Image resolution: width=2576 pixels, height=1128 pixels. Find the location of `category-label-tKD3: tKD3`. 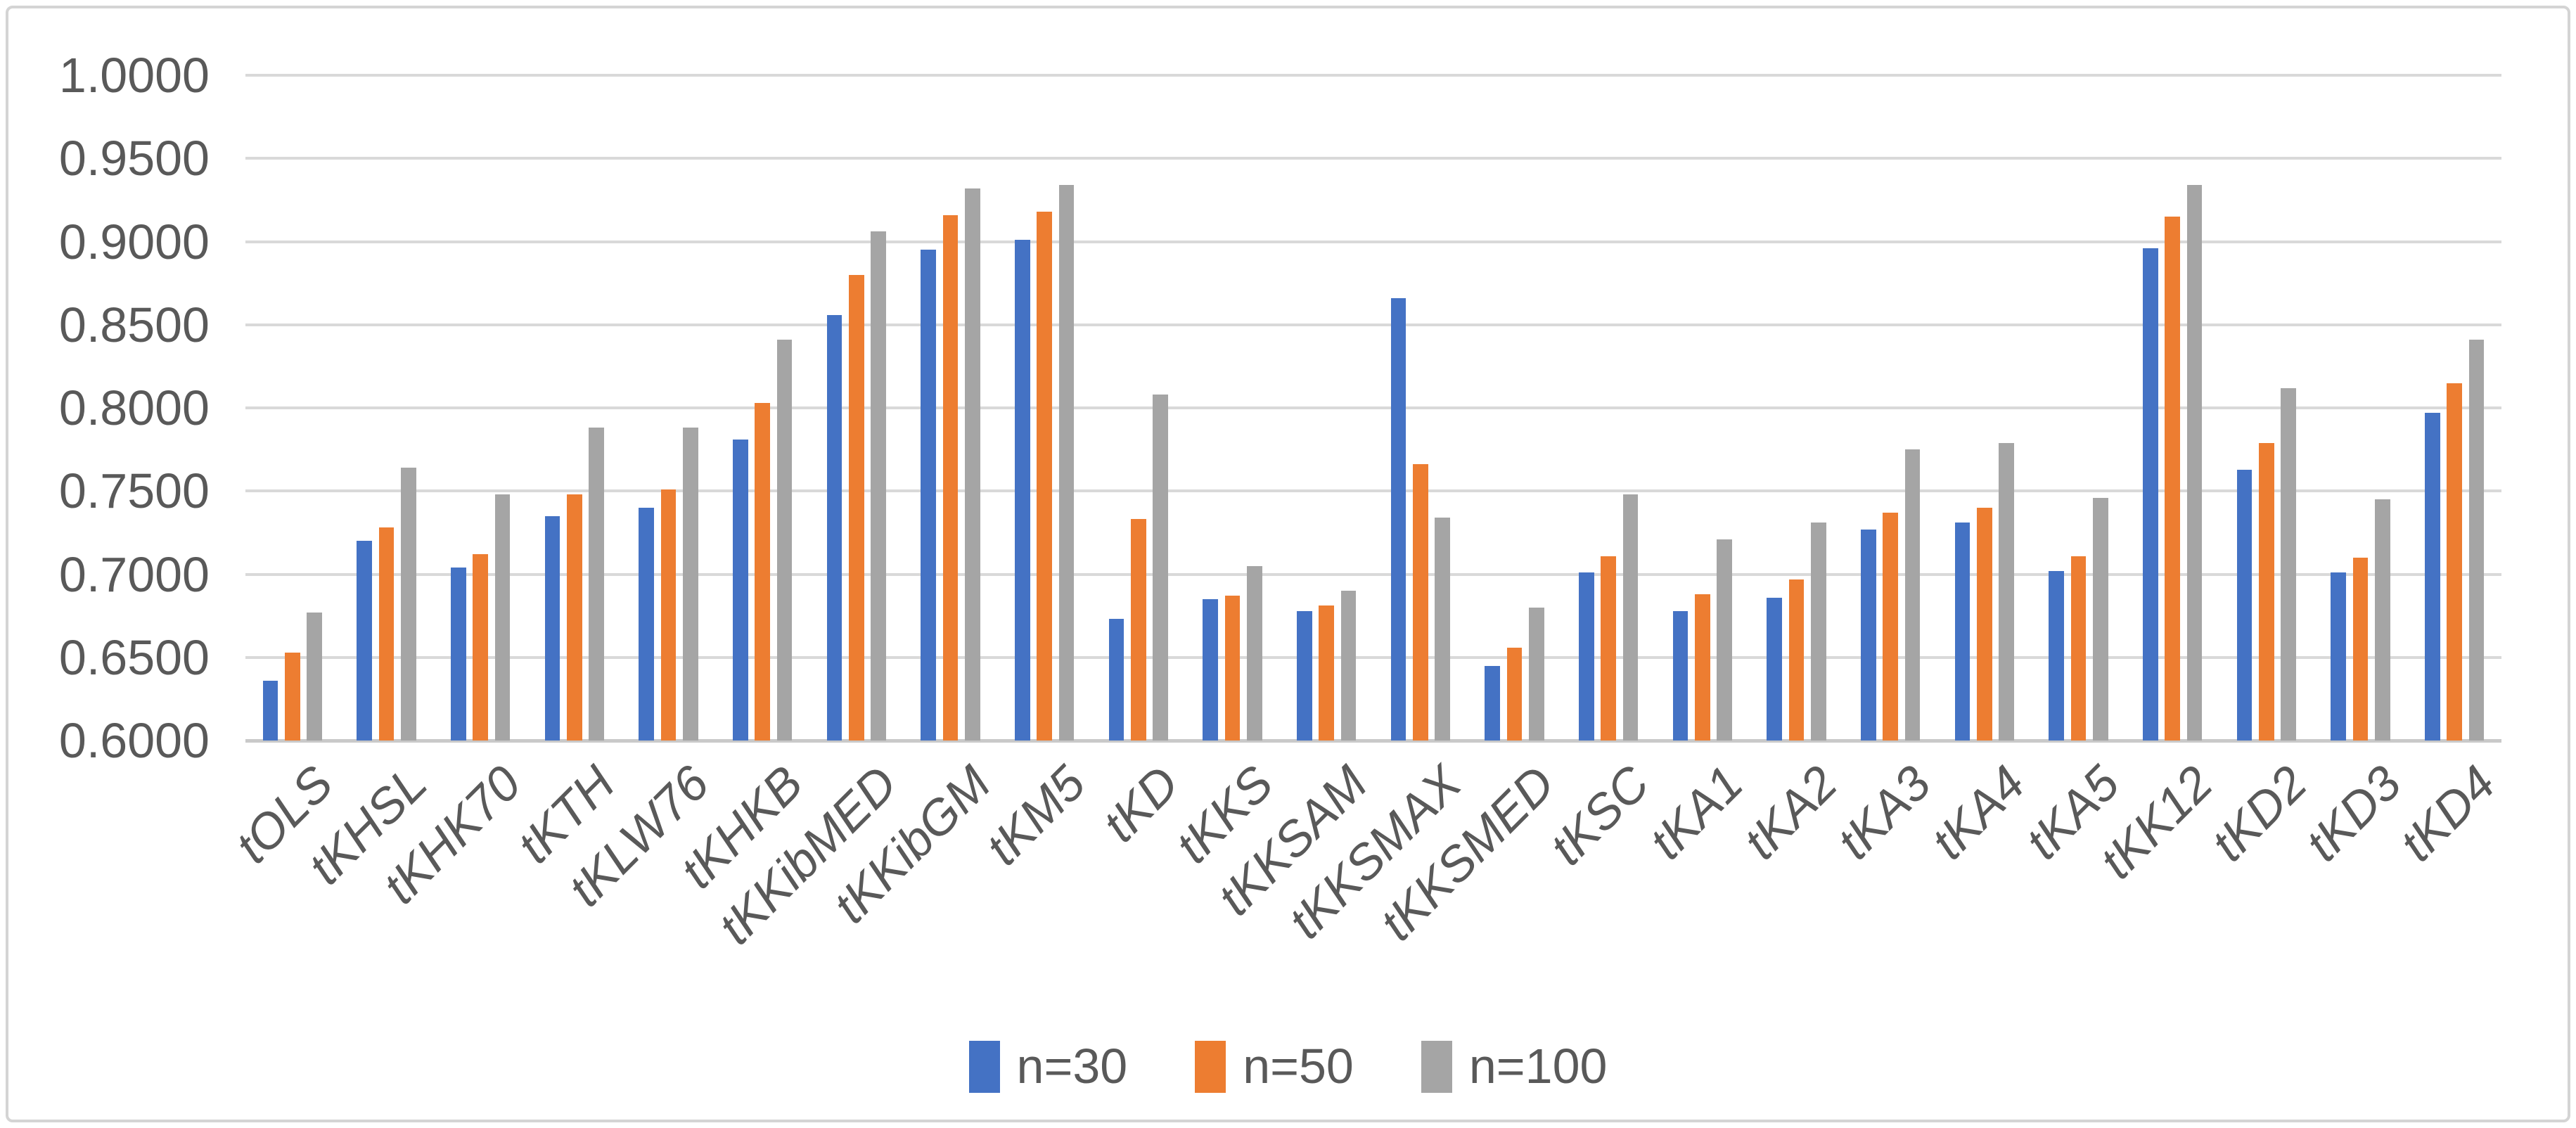

category-label-tKD3: tKD3 is located at coordinates (2353, 813).